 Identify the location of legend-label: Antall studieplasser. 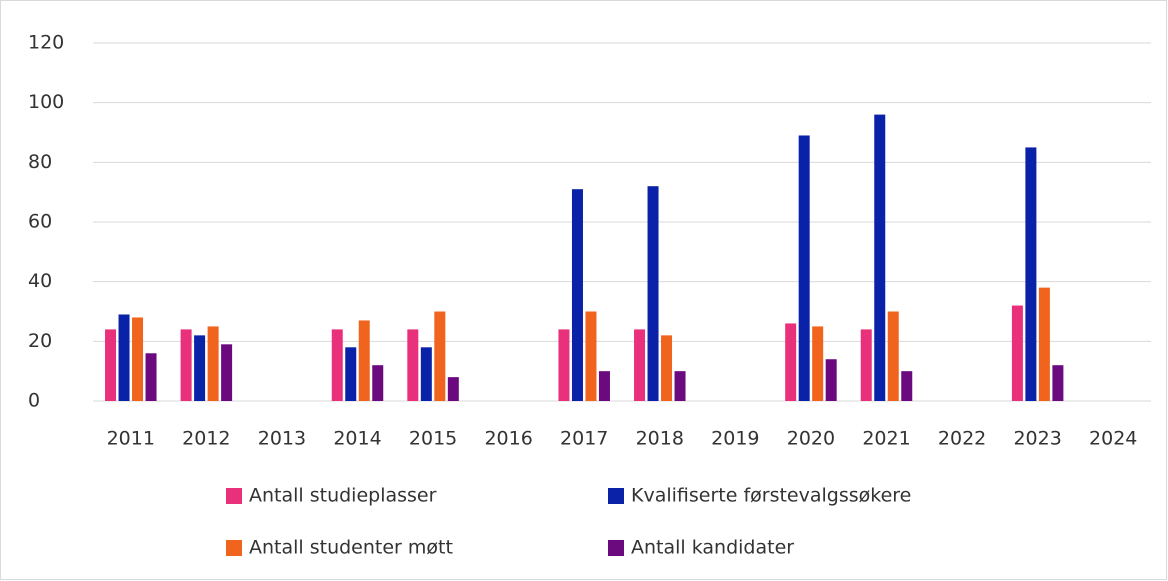
(343, 496).